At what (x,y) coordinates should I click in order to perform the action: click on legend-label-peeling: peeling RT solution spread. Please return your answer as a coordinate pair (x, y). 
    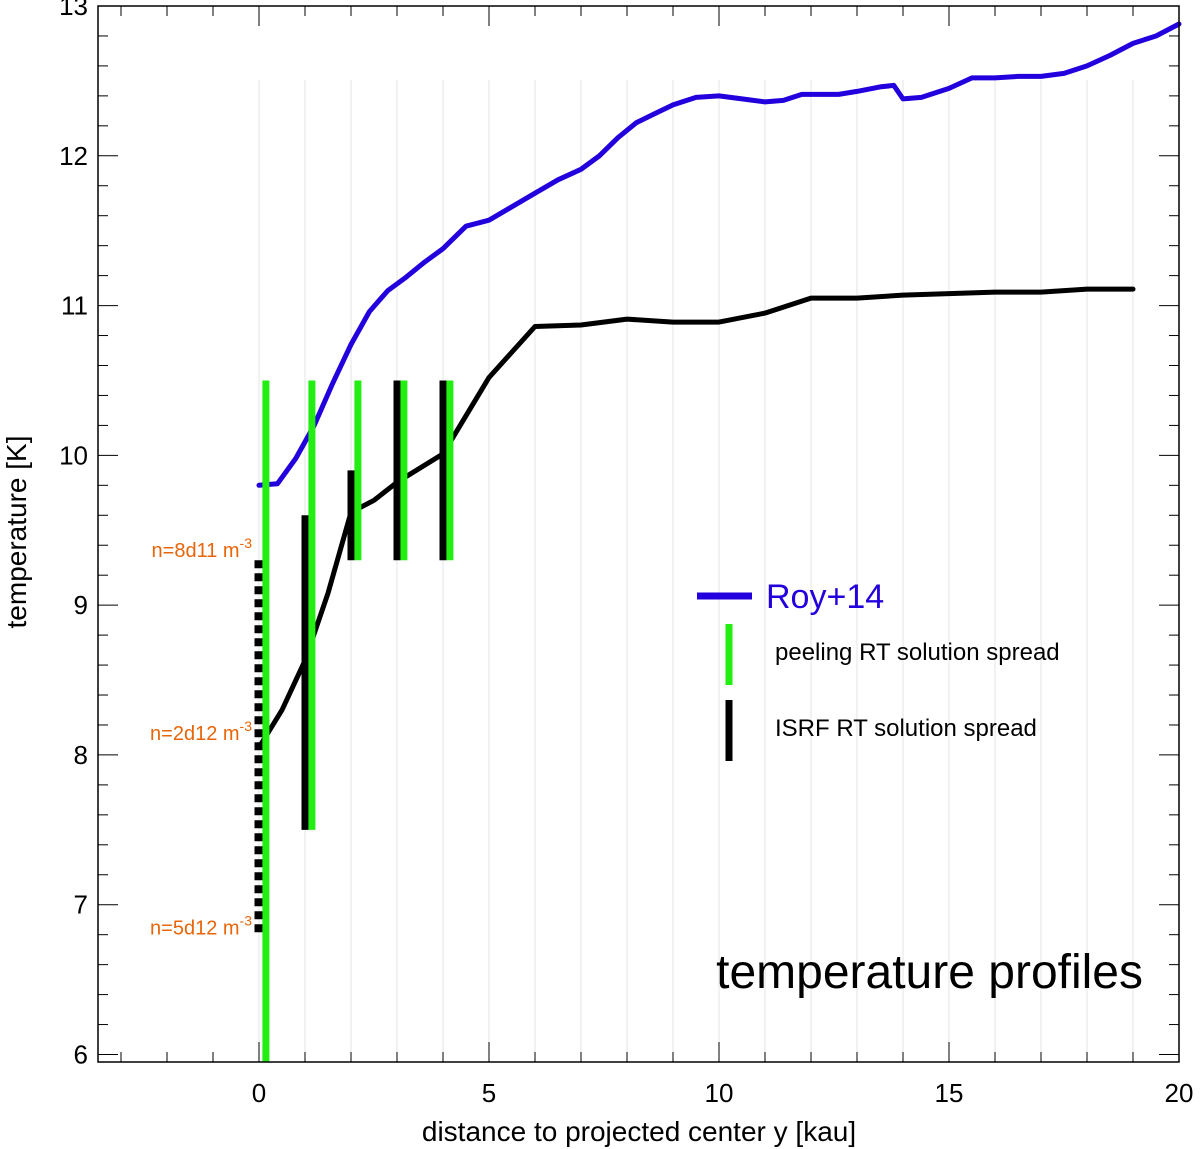
    Looking at the image, I should click on (917, 652).